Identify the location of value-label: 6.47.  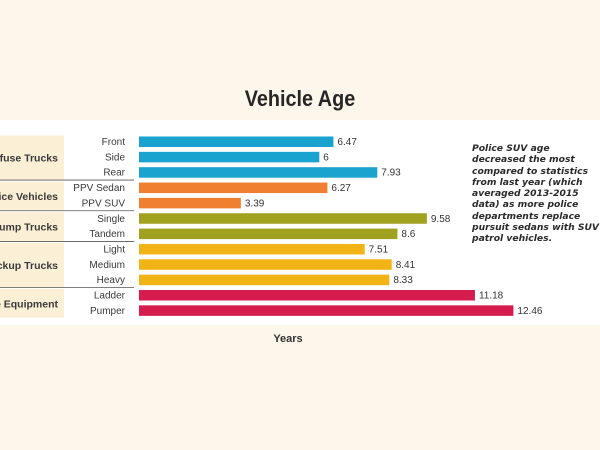
(347, 142).